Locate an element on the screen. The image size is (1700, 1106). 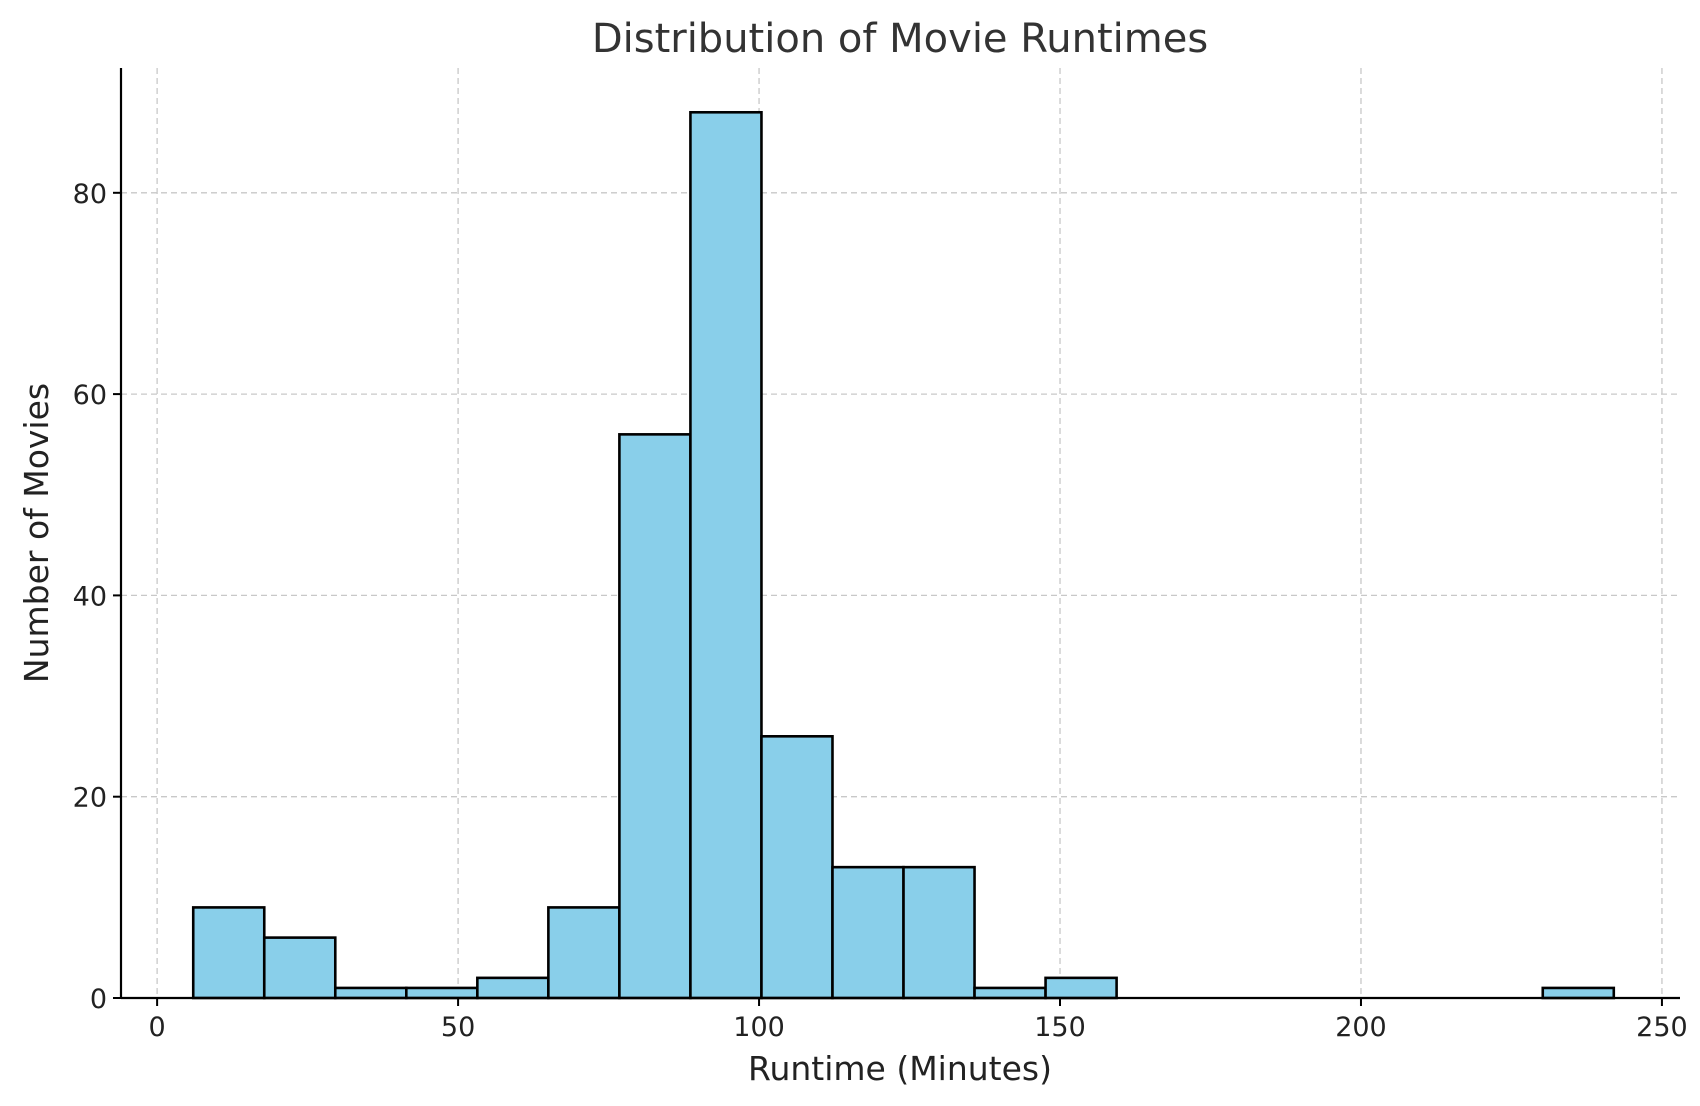
y-tick-label: 80 is located at coordinates (90, 194).